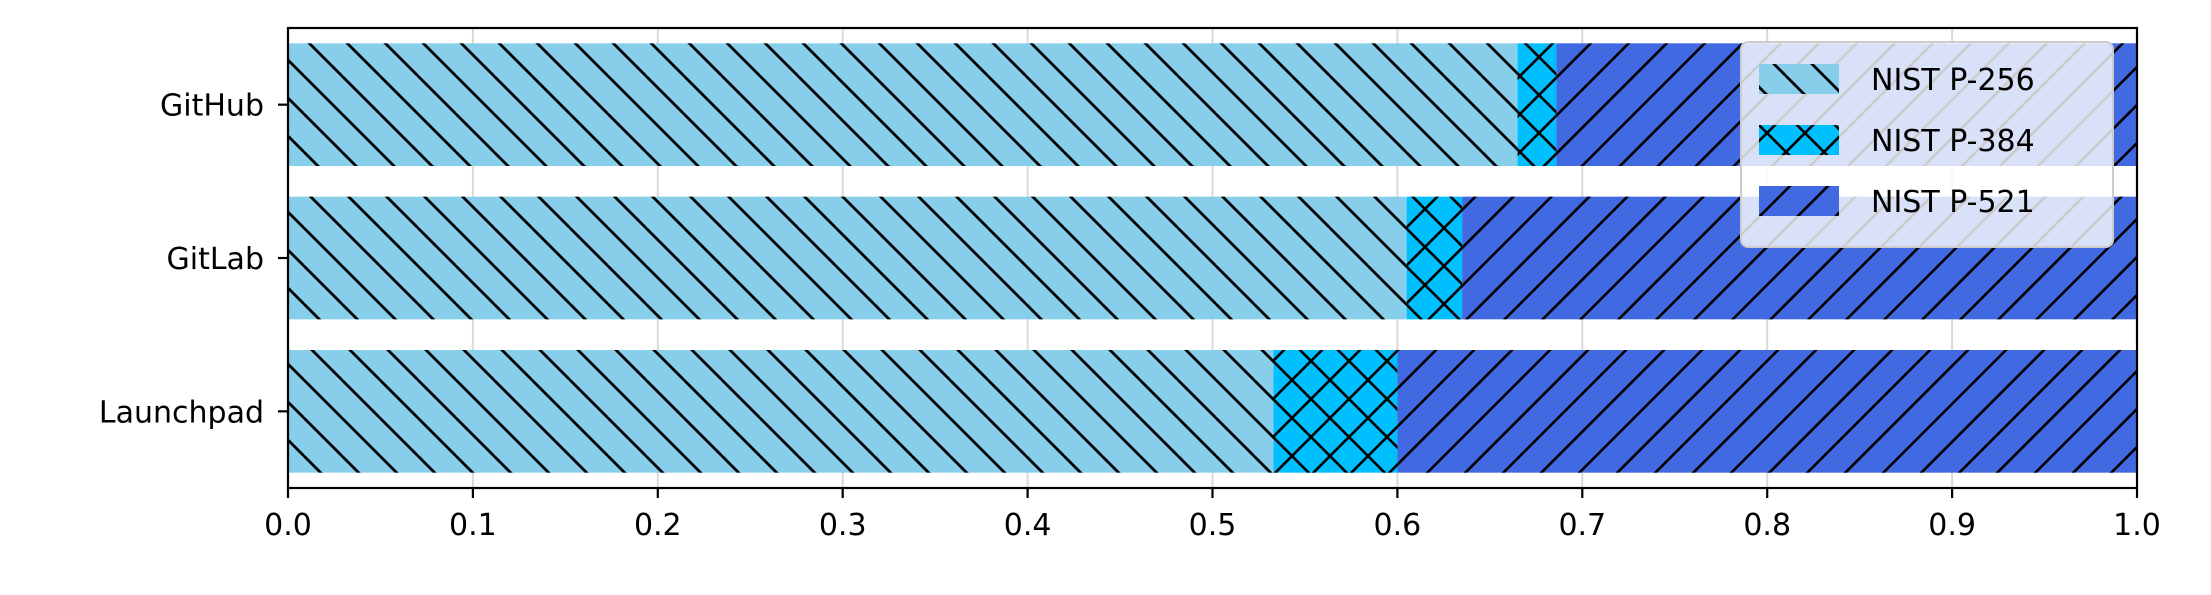 This screenshot has width=2211, height=595. Describe the element at coordinates (2137, 525) in the screenshot. I see `x-tick-label: 1.0` at that location.